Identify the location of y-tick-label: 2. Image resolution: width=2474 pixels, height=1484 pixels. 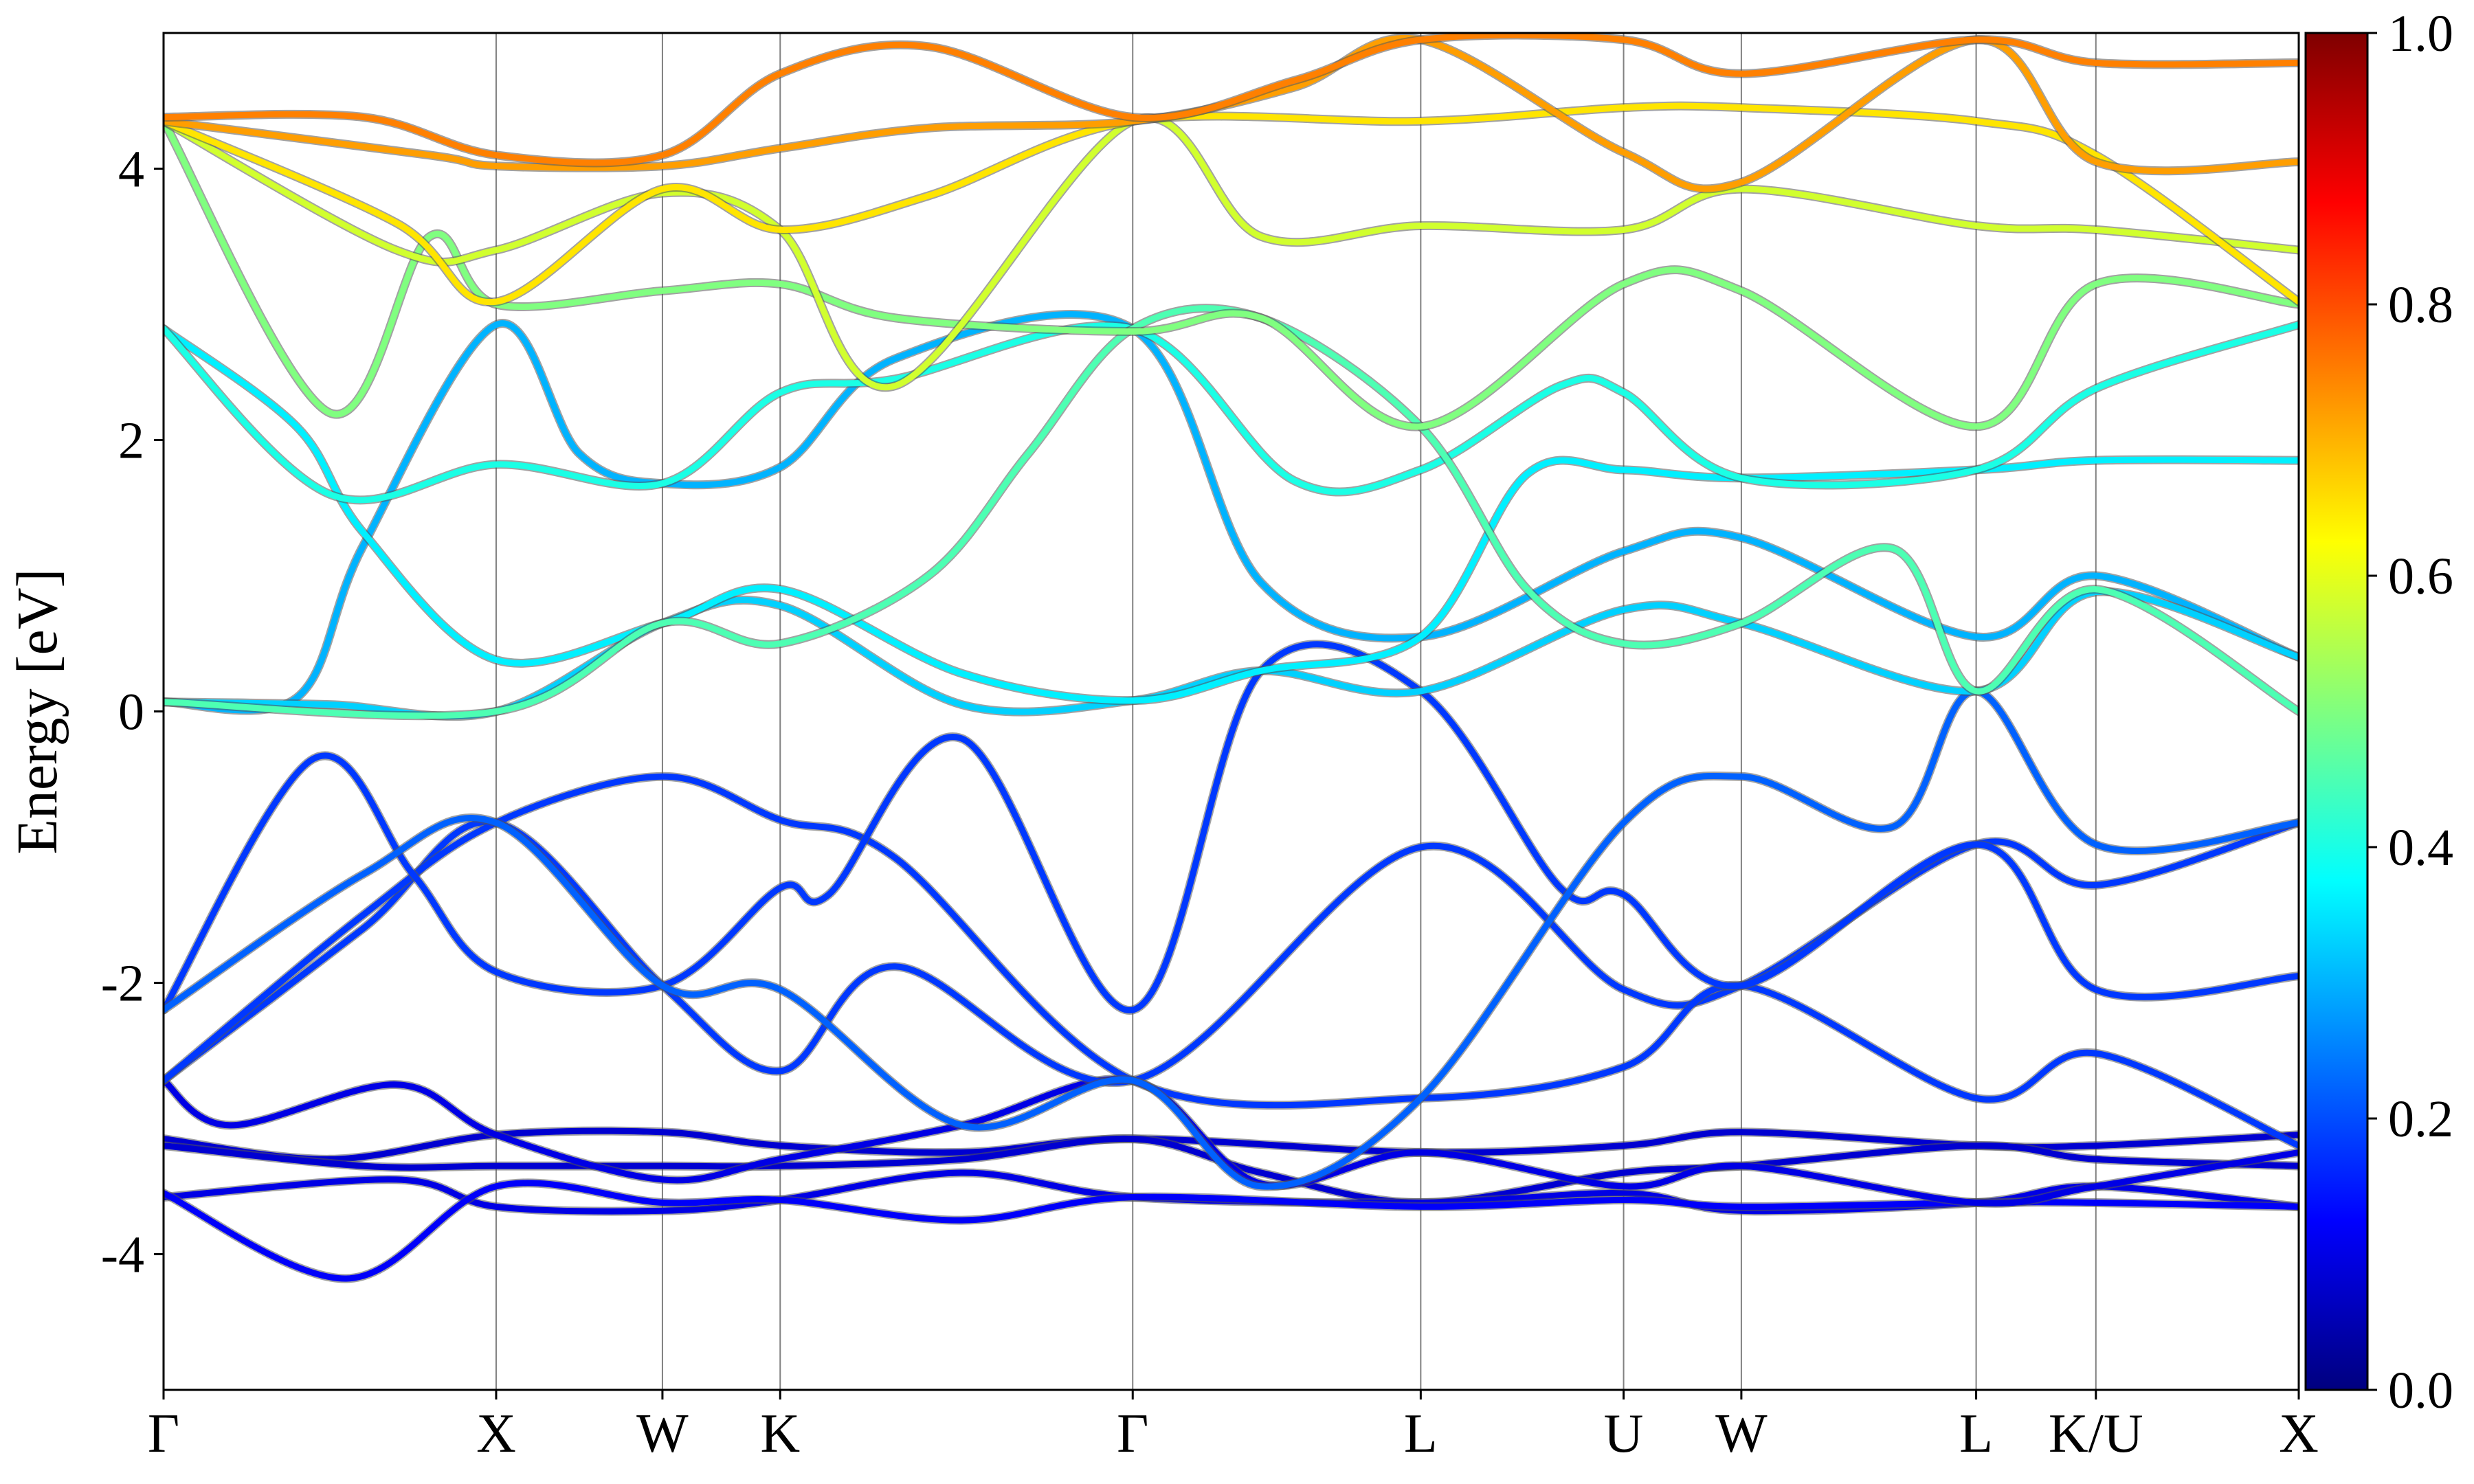
(131, 441).